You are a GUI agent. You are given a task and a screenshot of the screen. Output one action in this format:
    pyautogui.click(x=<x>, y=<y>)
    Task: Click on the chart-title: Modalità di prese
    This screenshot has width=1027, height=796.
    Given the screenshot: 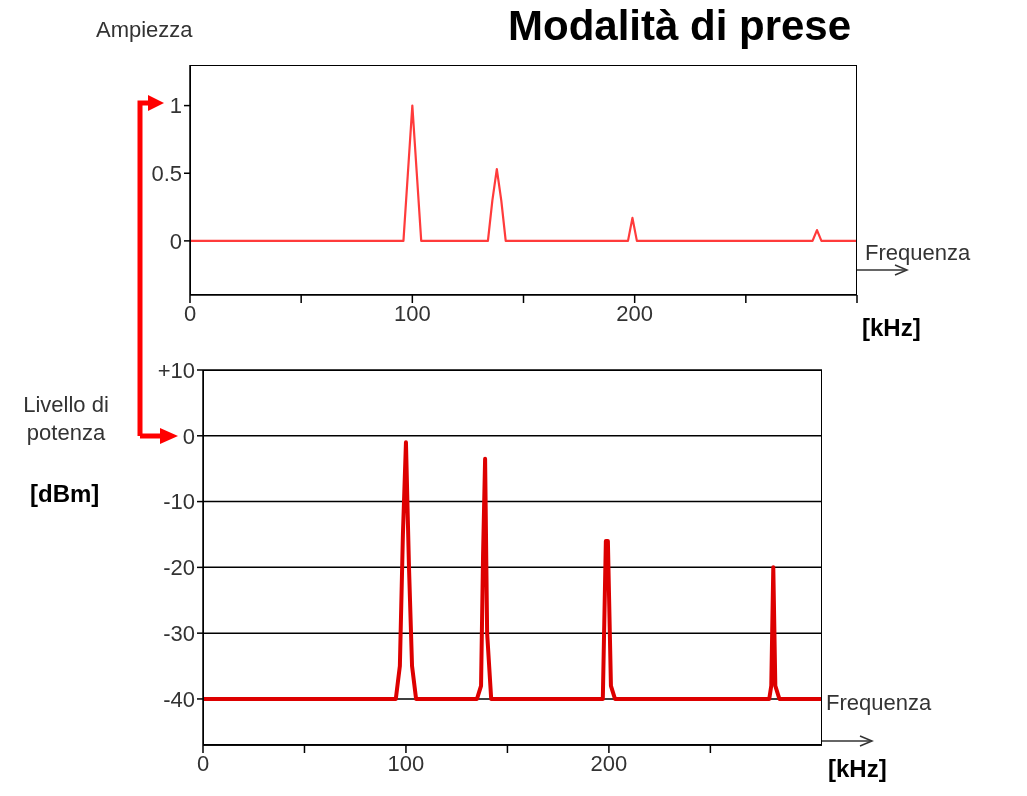 What is the action you would take?
    pyautogui.click(x=680, y=26)
    